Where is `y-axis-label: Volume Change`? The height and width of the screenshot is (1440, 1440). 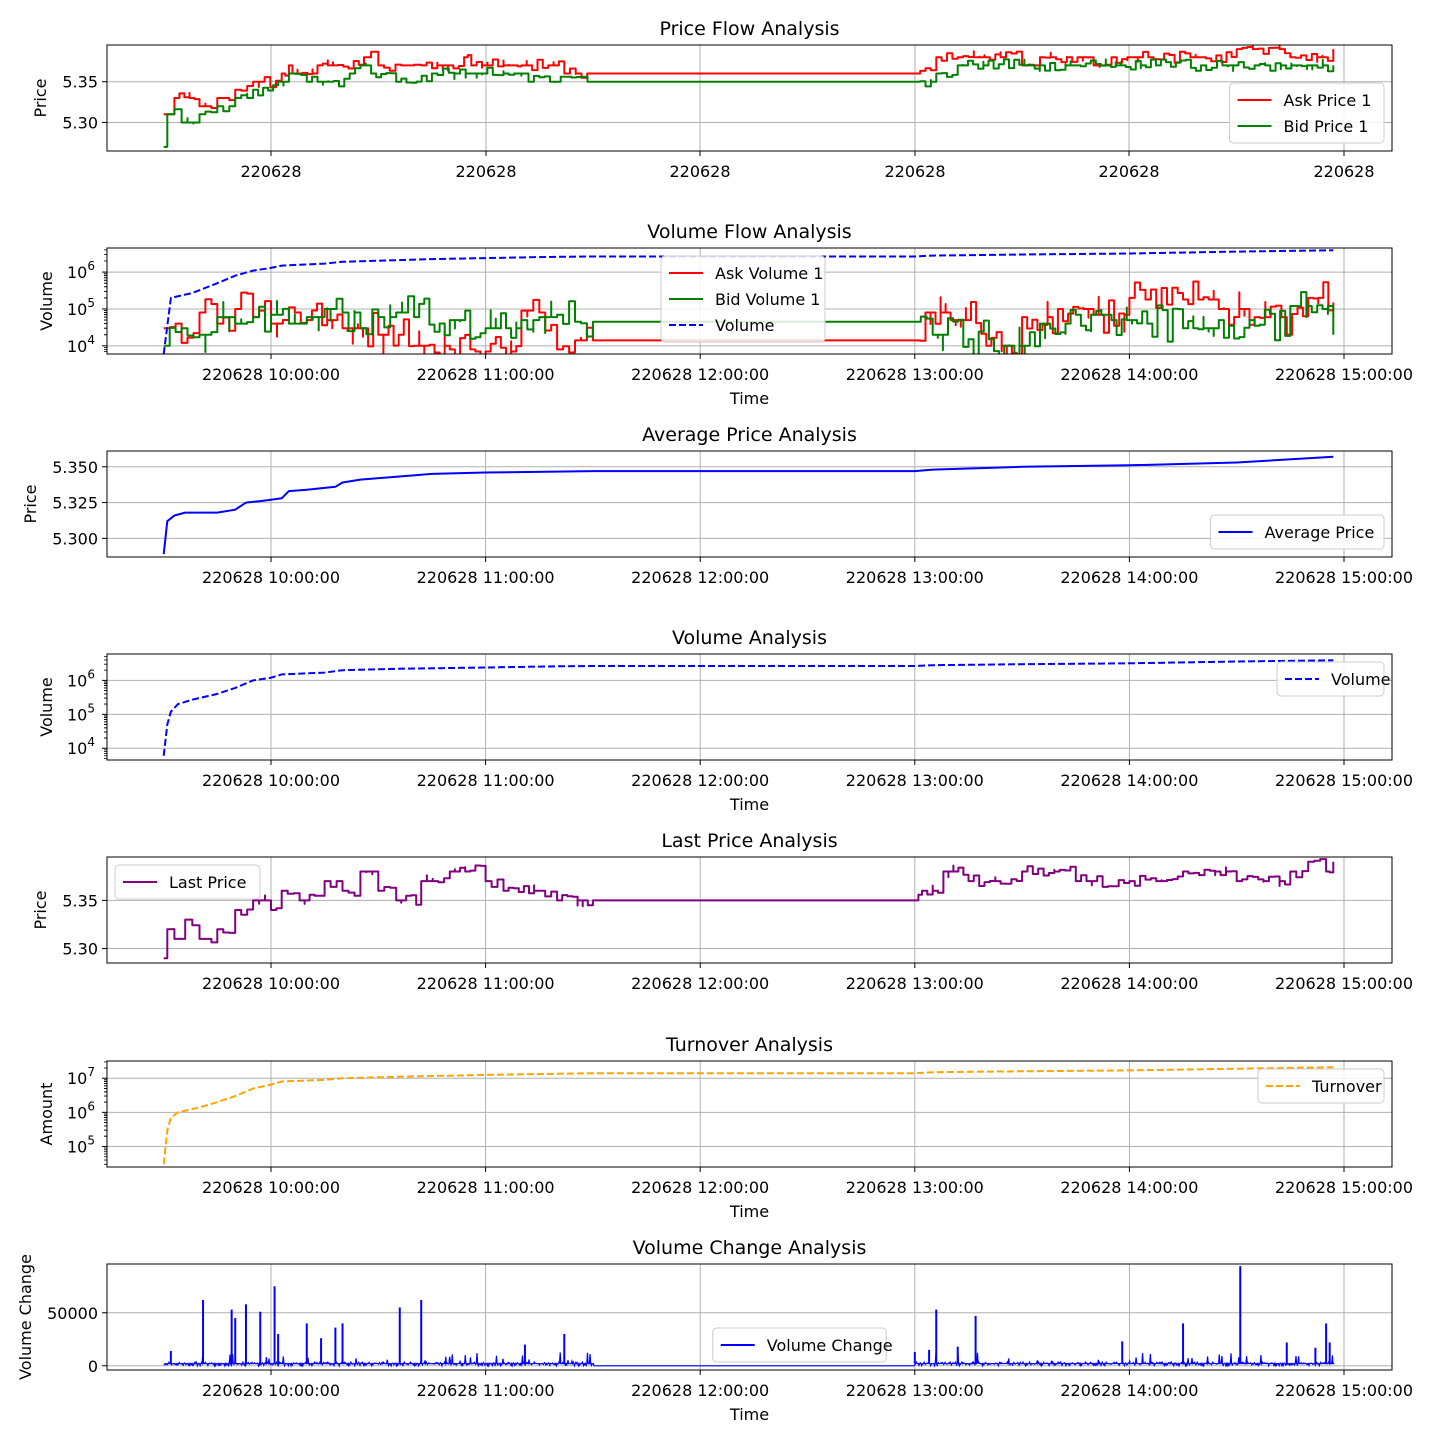 y-axis-label: Volume Change is located at coordinates (25, 1317).